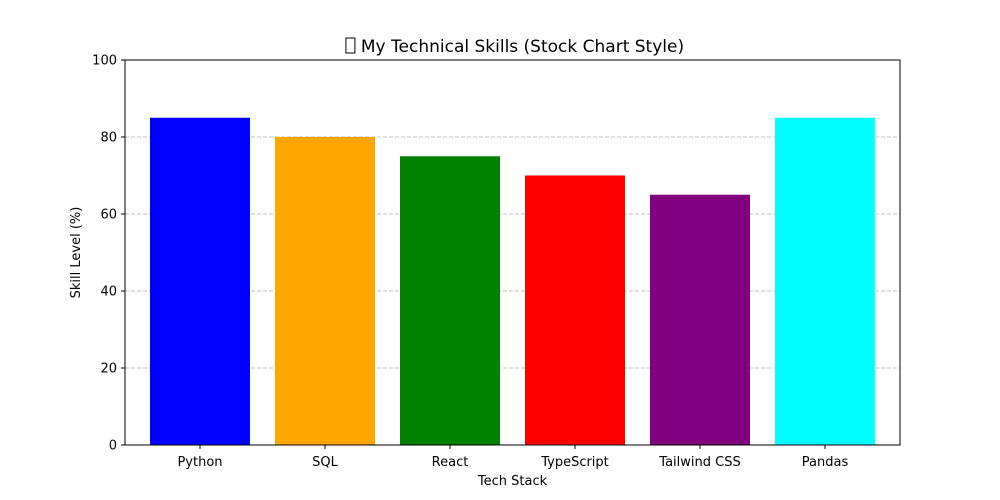  Describe the element at coordinates (104, 61) in the screenshot. I see `y-tick-label: 100` at that location.